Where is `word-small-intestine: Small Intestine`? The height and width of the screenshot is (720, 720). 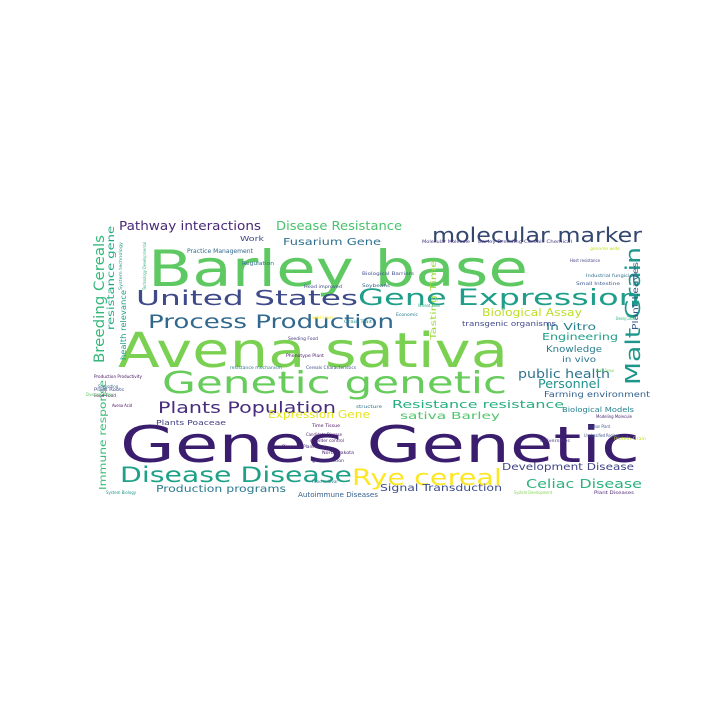
word-small-intestine: Small Intestine is located at coordinates (598, 283).